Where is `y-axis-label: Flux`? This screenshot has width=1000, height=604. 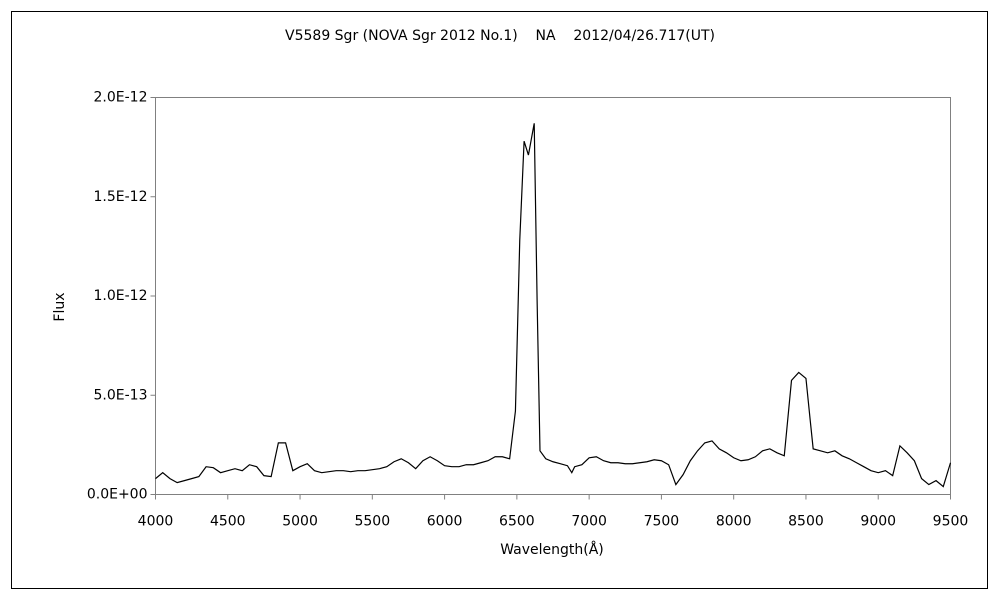 y-axis-label: Flux is located at coordinates (60, 306).